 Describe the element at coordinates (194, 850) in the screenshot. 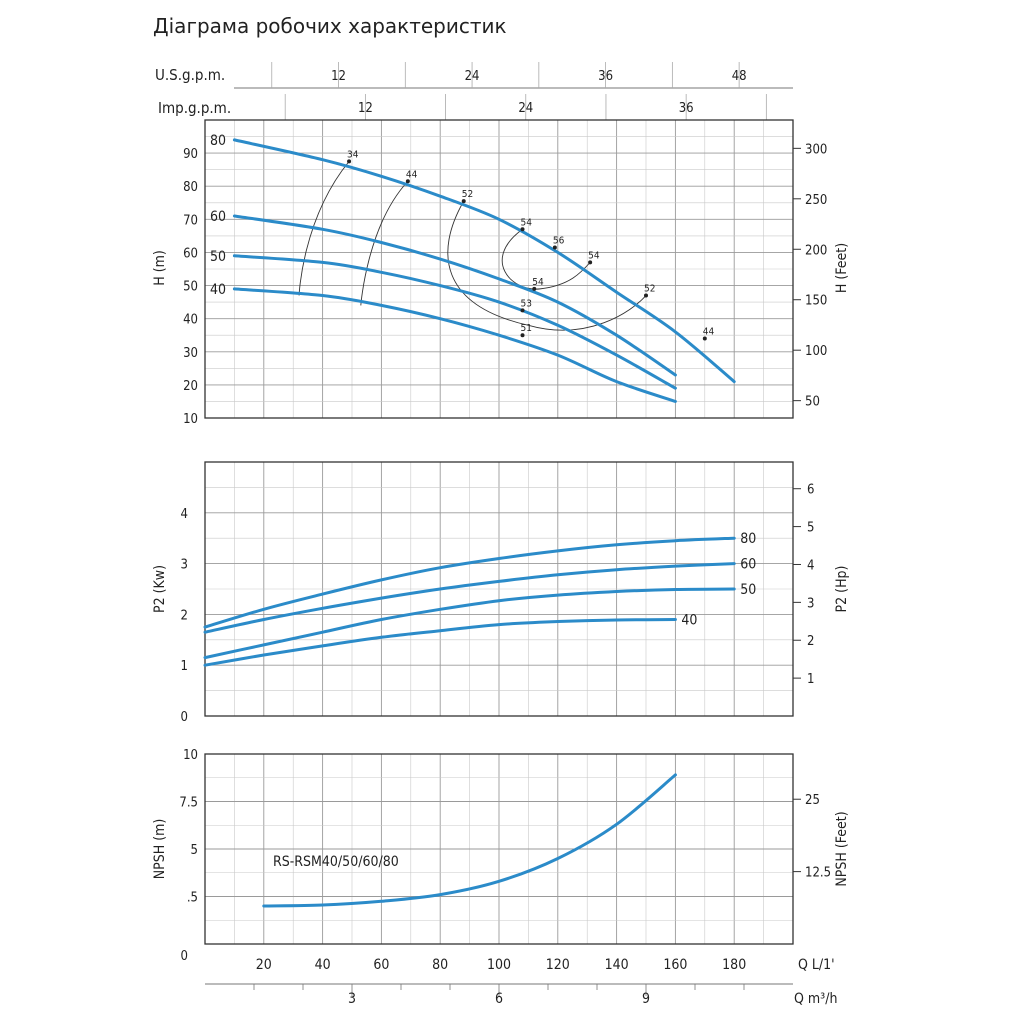

I see `npsh-y-tick: 5` at that location.